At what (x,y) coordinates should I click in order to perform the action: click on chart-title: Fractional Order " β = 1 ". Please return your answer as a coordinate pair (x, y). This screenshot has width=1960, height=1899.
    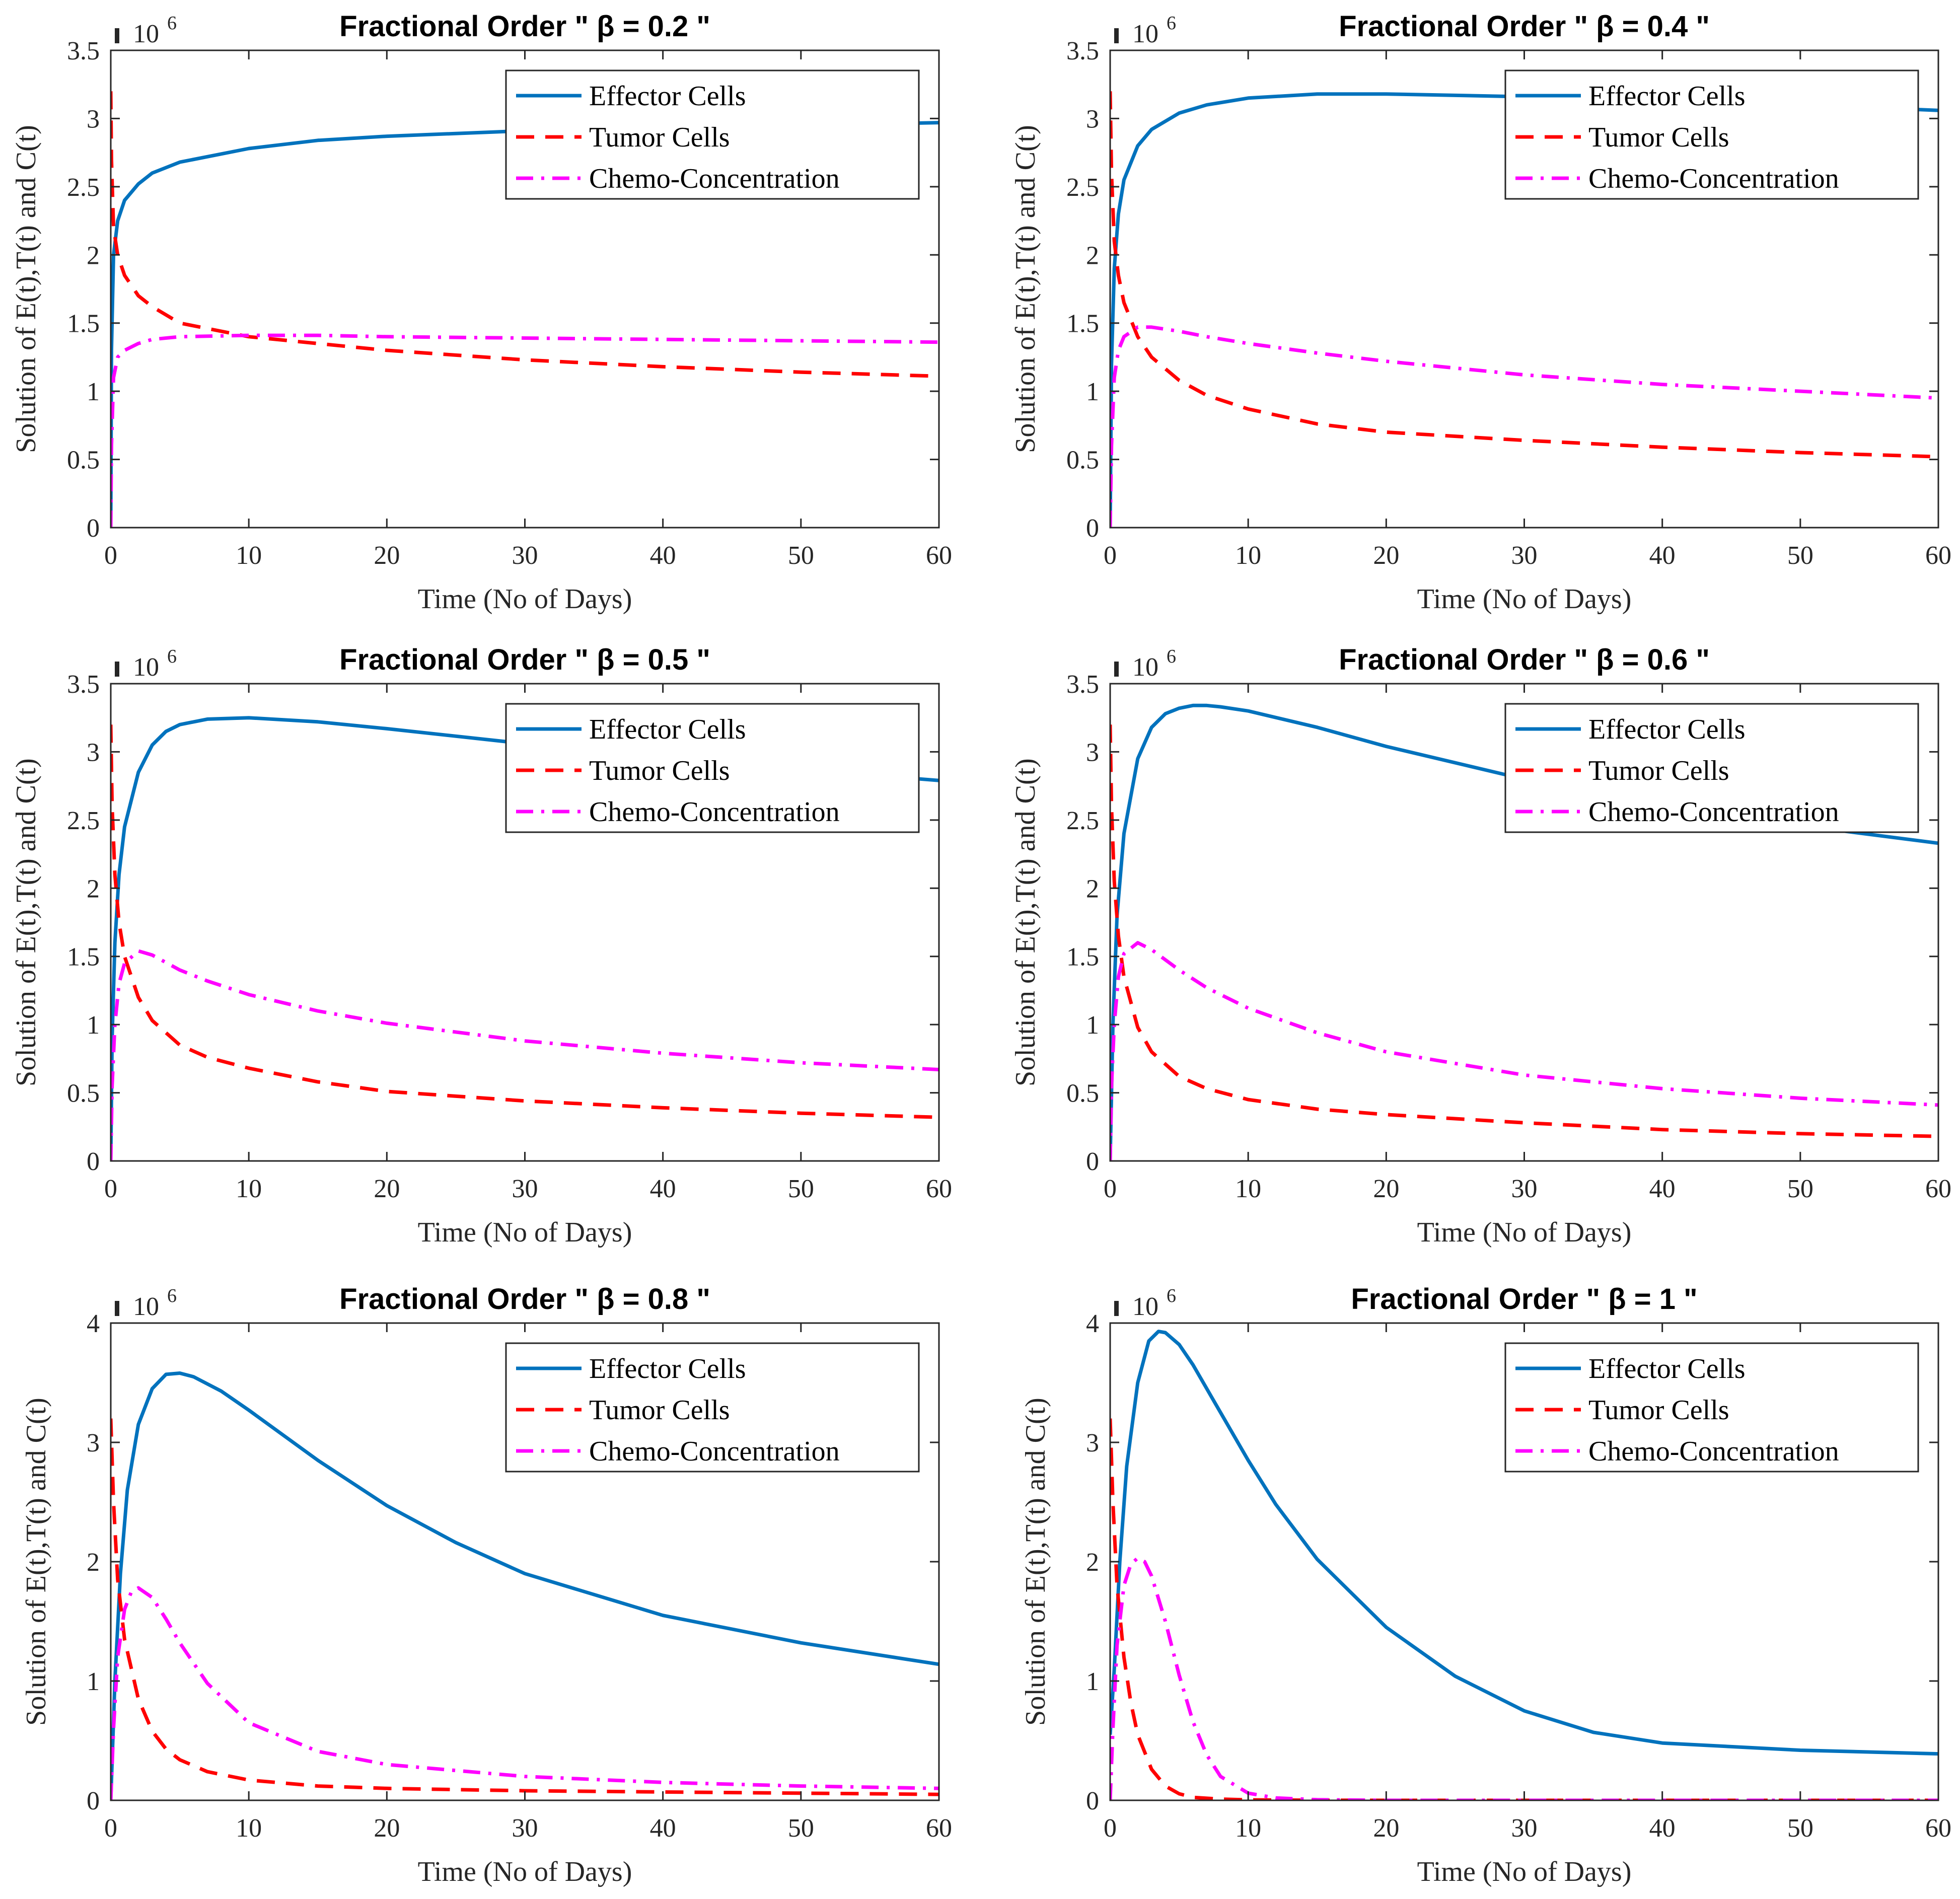
    Looking at the image, I should click on (1524, 1299).